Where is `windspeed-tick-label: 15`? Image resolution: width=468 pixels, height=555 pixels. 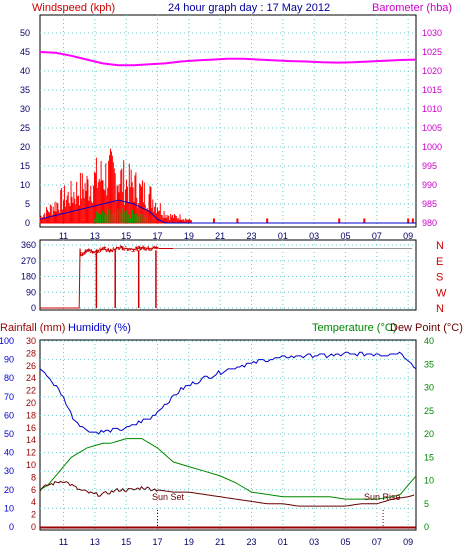 windspeed-tick-label: 15 is located at coordinates (25, 166).